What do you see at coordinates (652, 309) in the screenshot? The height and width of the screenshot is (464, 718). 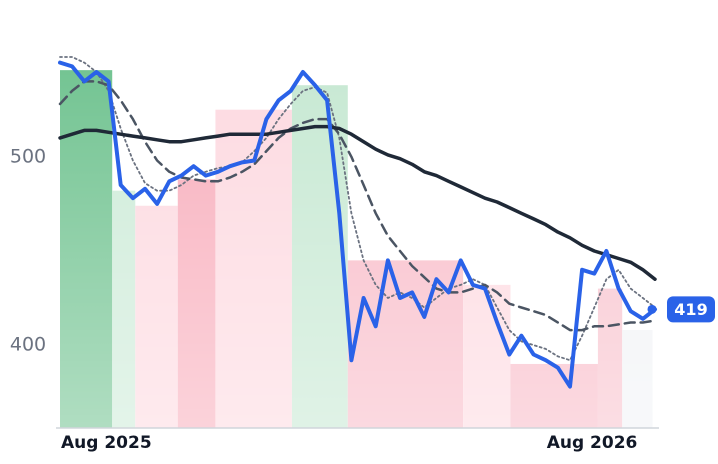 I see `last-point` at bounding box center [652, 309].